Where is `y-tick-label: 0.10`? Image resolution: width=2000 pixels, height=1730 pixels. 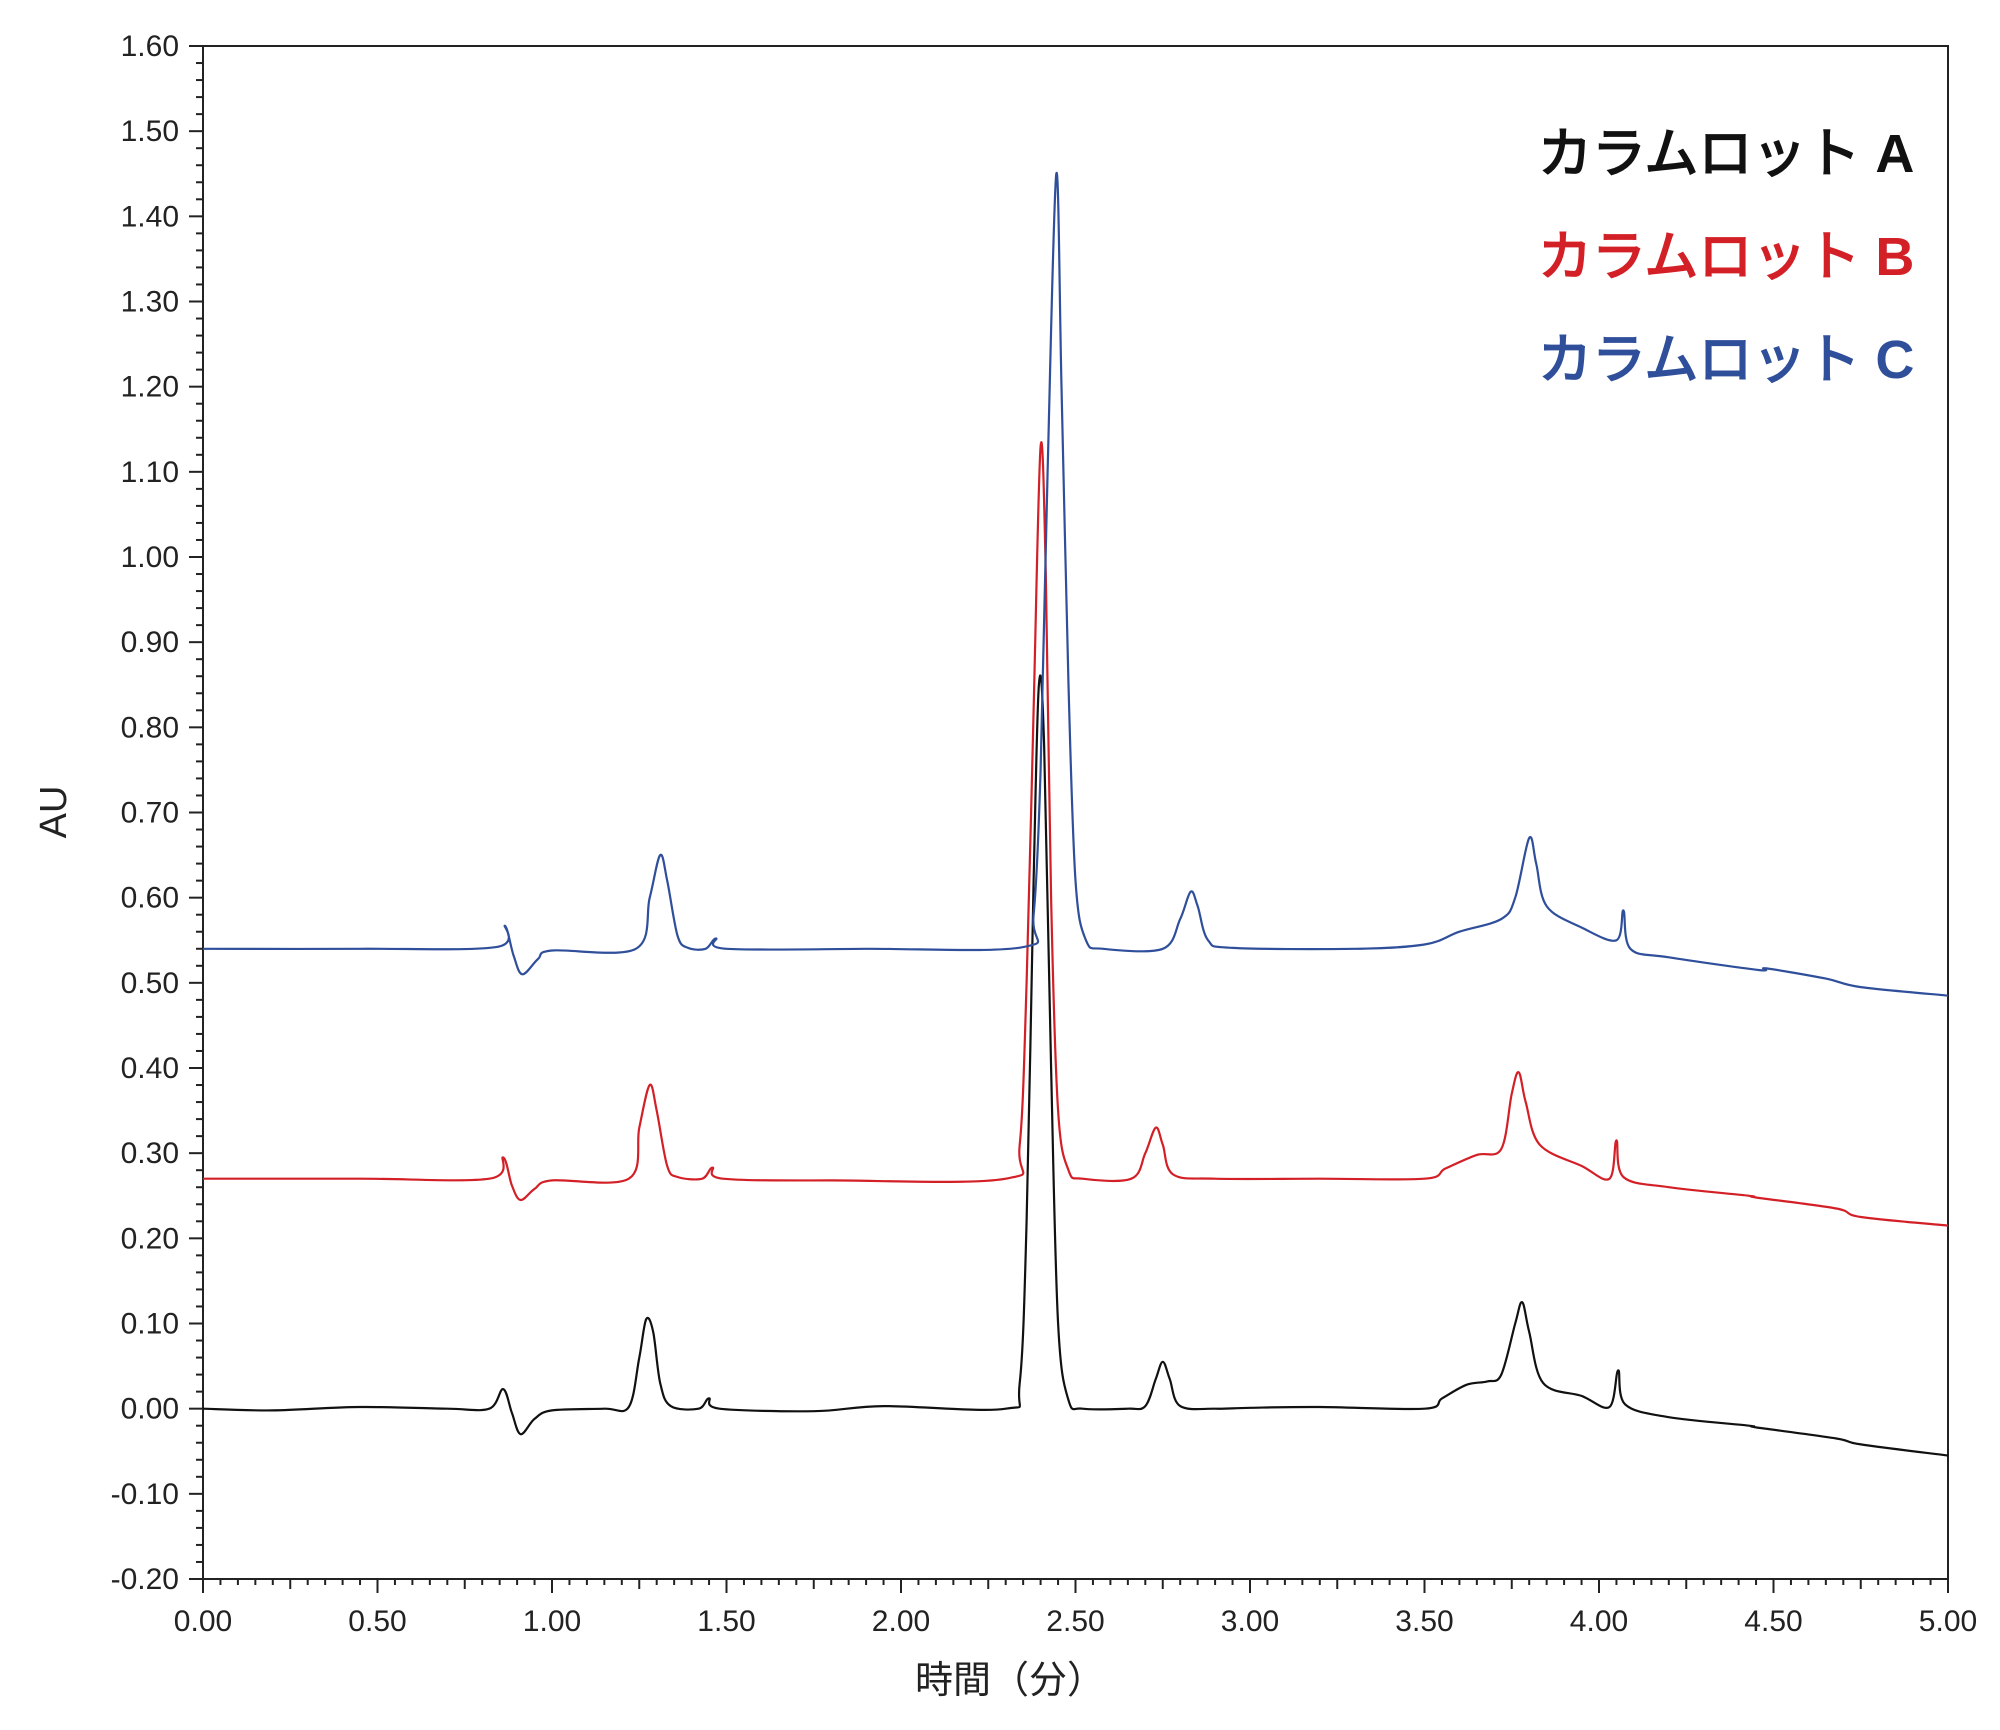
y-tick-label: 0.10 is located at coordinates (150, 1324).